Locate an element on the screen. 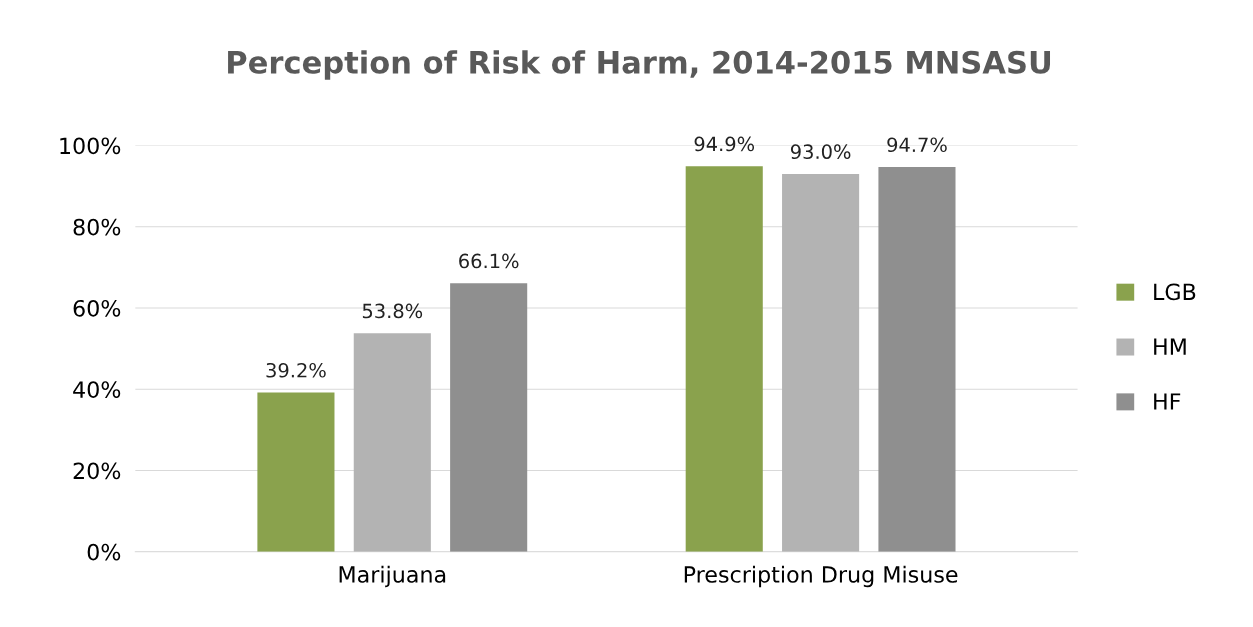 This screenshot has width=1253, height=627. legend-label: LGB is located at coordinates (1175, 292).